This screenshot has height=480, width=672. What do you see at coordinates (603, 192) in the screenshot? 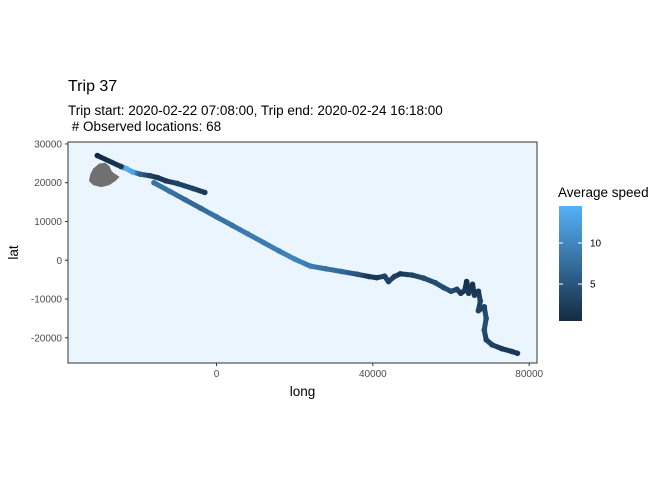
I see `legend-title: Average speed` at bounding box center [603, 192].